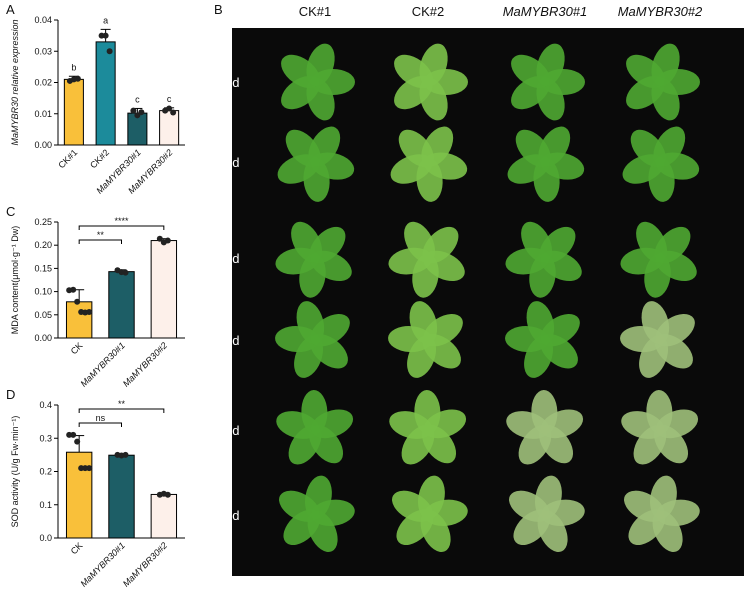 The image size is (744, 594). Describe the element at coordinates (67, 158) in the screenshot. I see `x-tick-label: CK#1` at that location.